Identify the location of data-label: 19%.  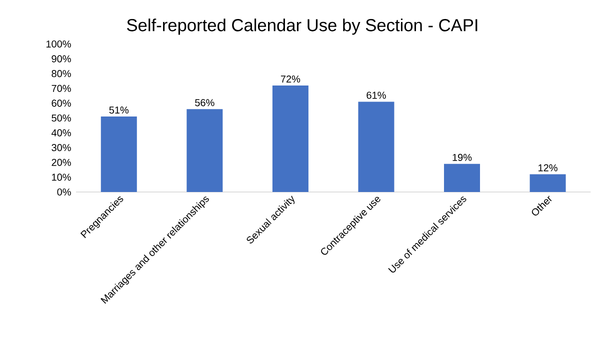
(462, 157).